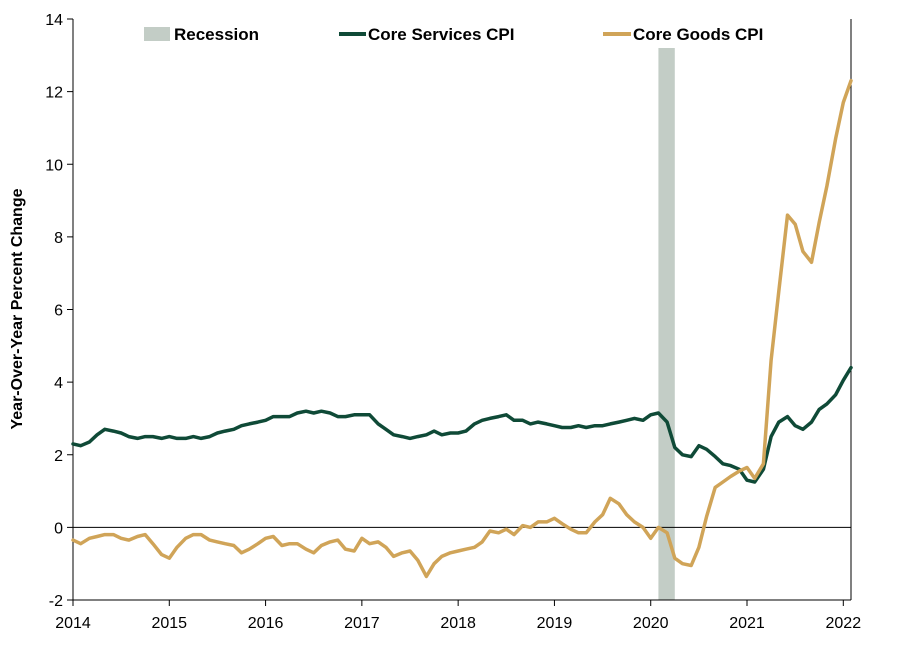 The width and height of the screenshot is (900, 654). Describe the element at coordinates (58, 528) in the screenshot. I see `y-tick-label: 0` at that location.